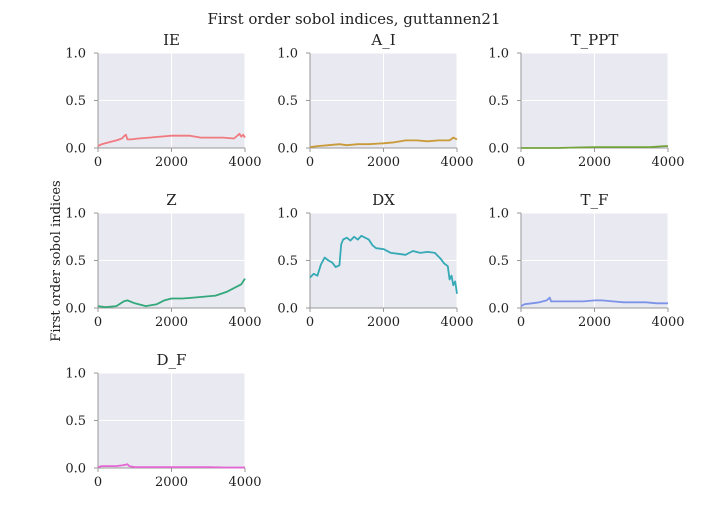 The height and width of the screenshot is (531, 708). I want to click on series-line-d-f, so click(171, 466).